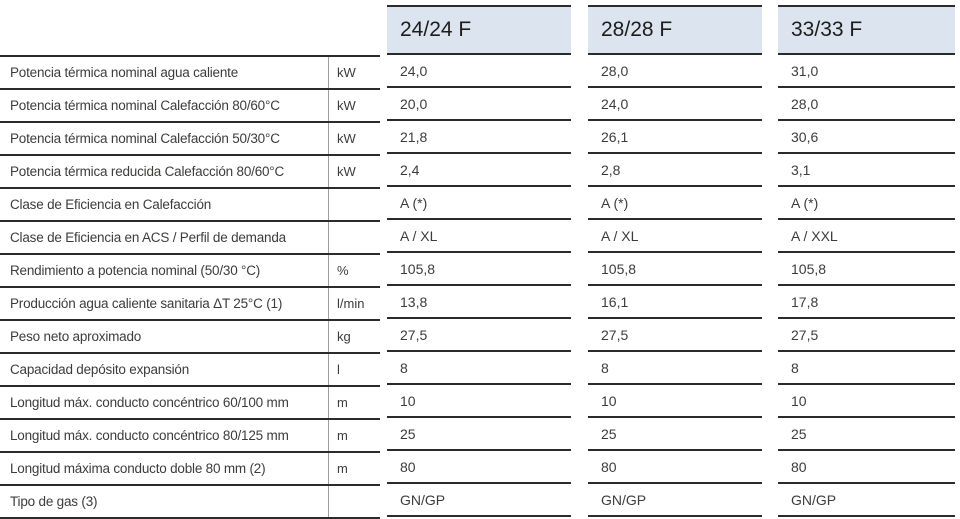 This screenshot has height=519, width=960. I want to click on spec-value: 2,4, so click(479, 170).